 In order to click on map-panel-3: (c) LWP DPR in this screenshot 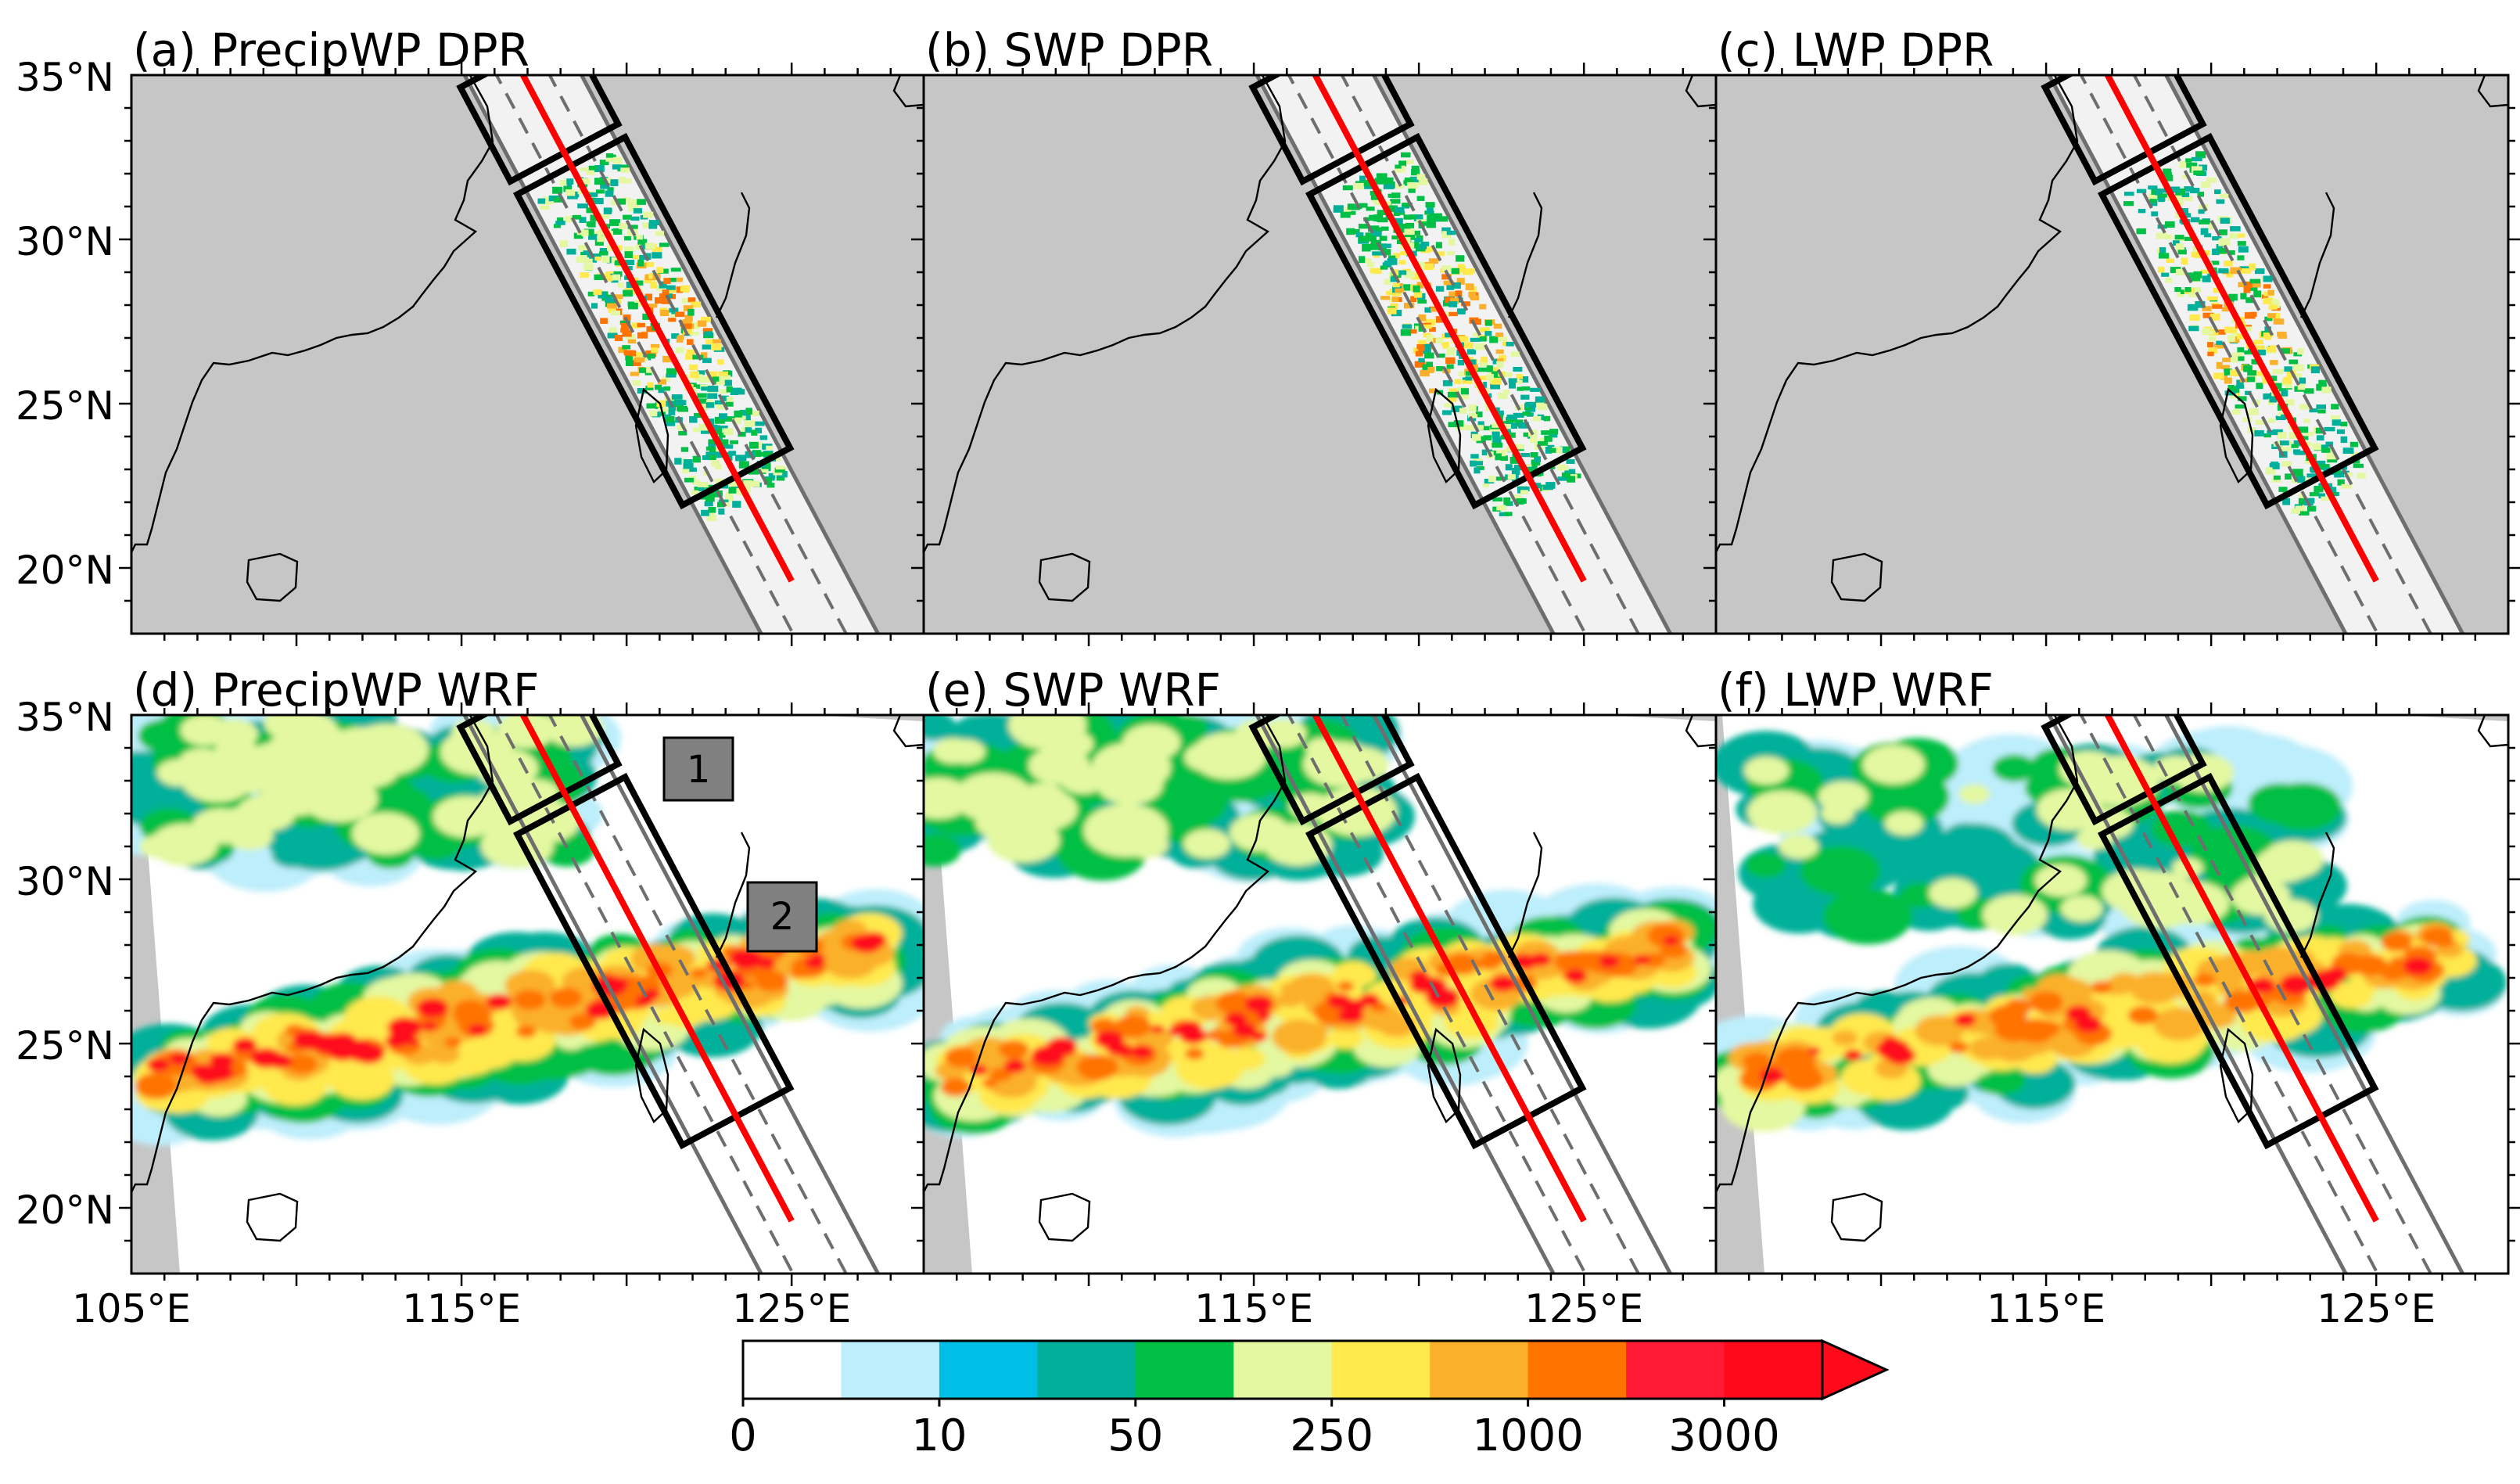, I will do `click(2111, 334)`.